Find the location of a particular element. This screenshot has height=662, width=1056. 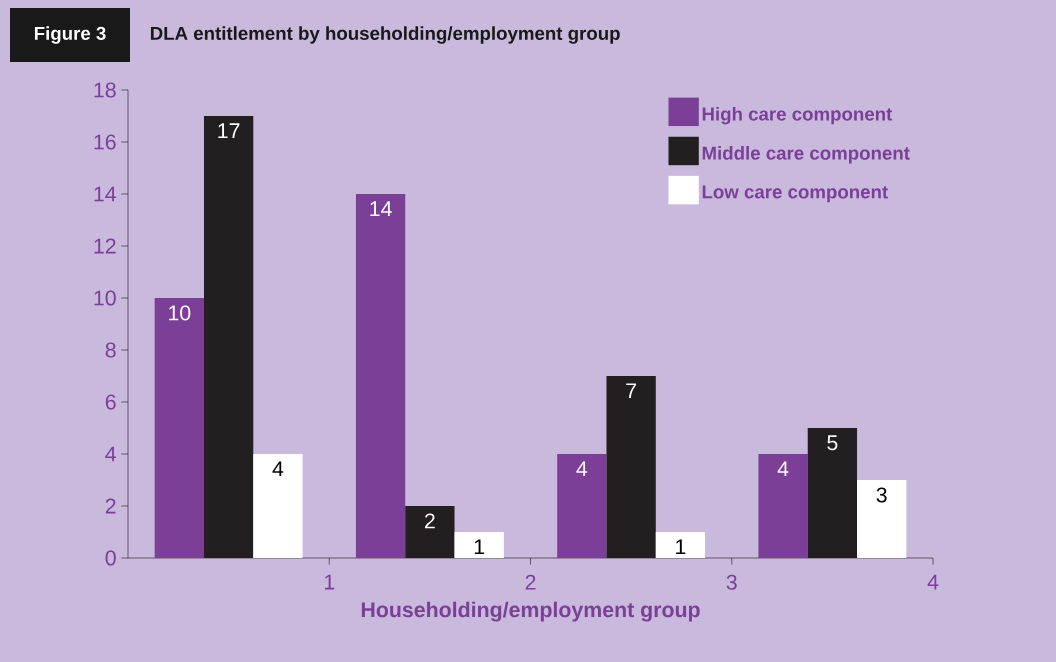

chart-title: DLA entitlement by householding/employment group is located at coordinates (385, 35).